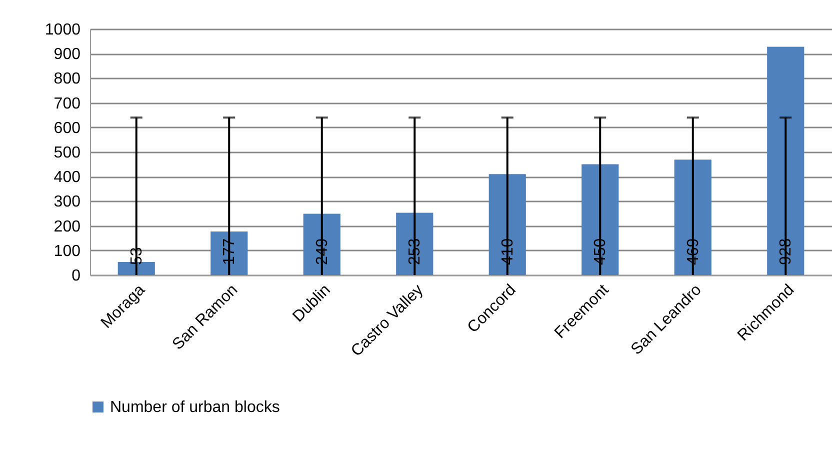 This screenshot has width=832, height=452. Describe the element at coordinates (76, 276) in the screenshot. I see `y-tick-label: 0` at that location.